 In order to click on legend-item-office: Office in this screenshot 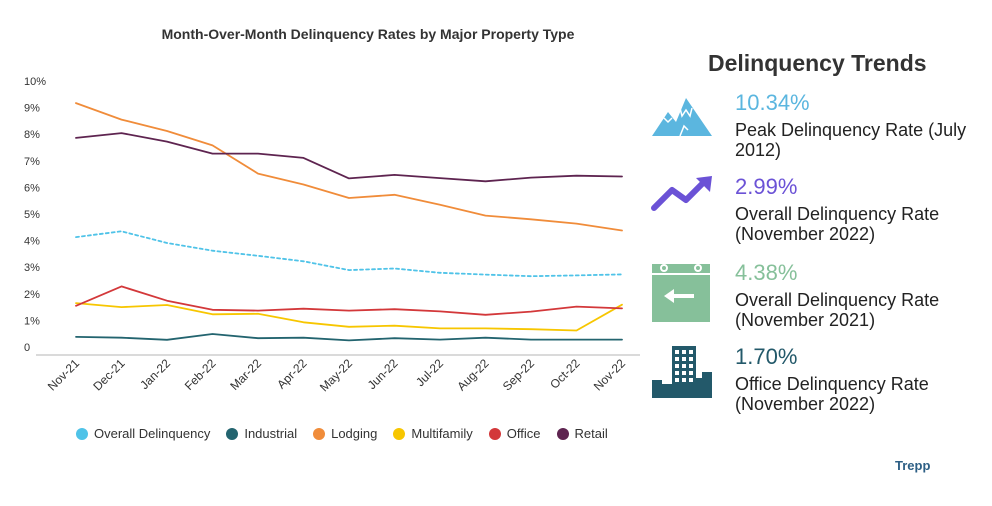, I will do `click(514, 433)`.